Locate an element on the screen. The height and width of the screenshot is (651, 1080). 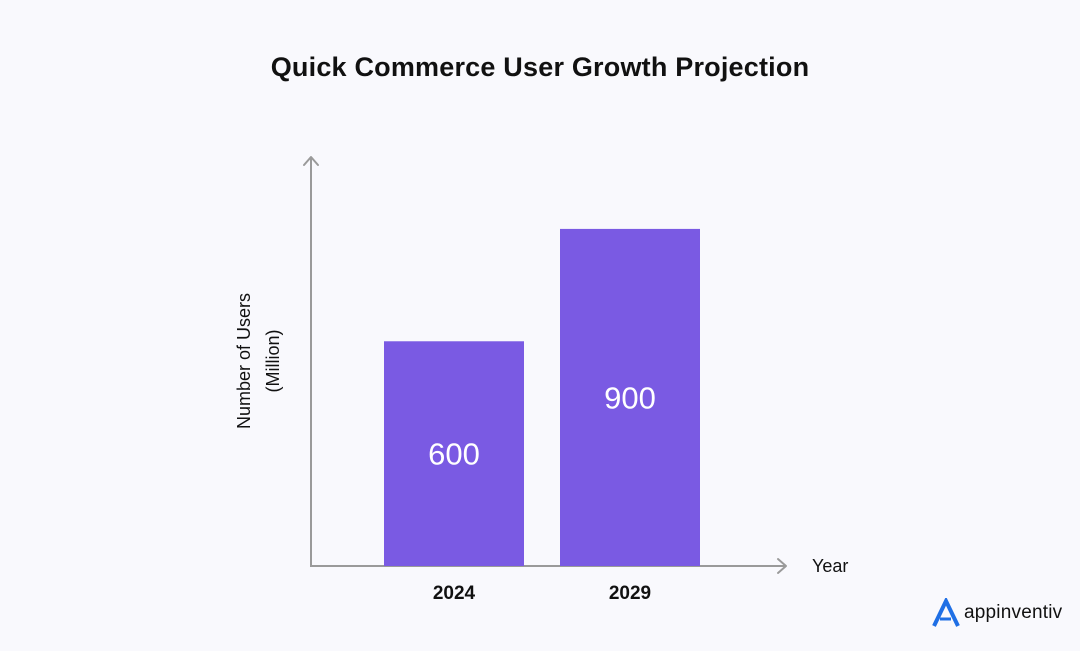
chart-title: Quick Commerce User Growth Projection is located at coordinates (540, 67).